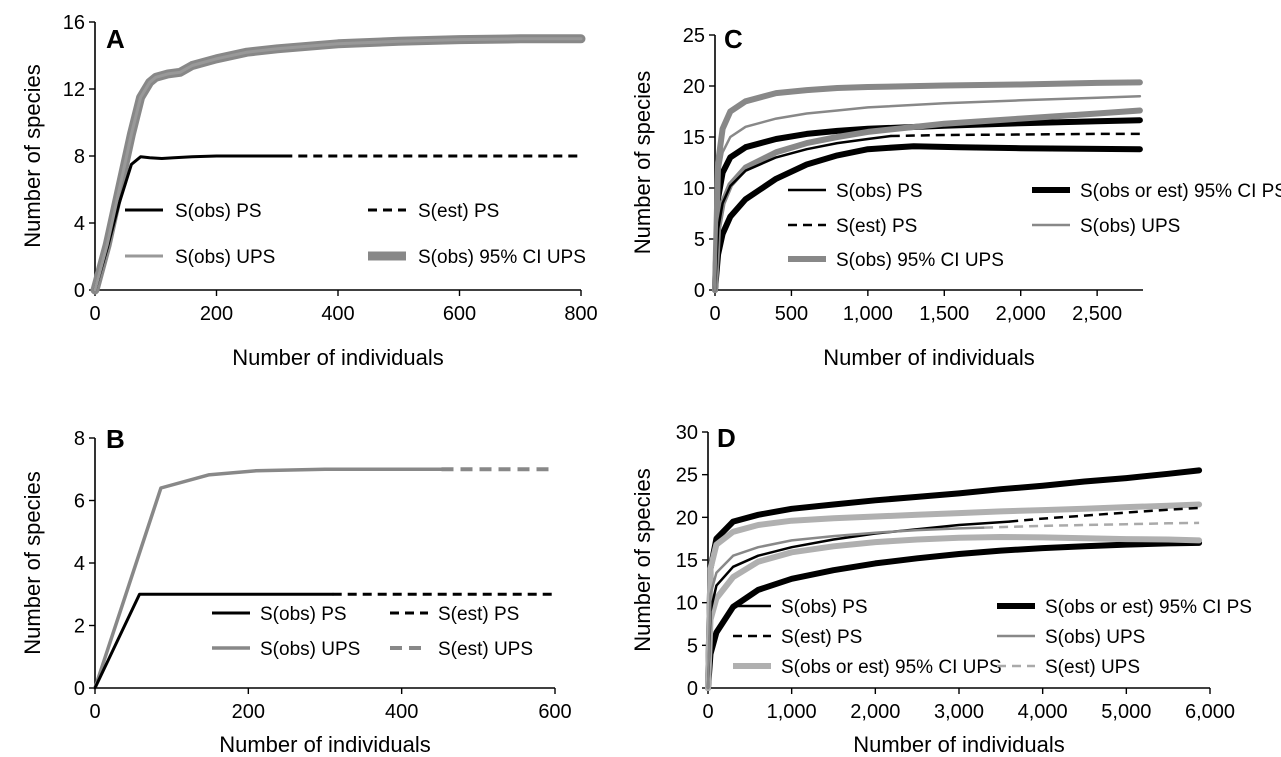 The height and width of the screenshot is (757, 1281). Describe the element at coordinates (1043, 712) in the screenshot. I see `x-tick-label: 4,000` at that location.